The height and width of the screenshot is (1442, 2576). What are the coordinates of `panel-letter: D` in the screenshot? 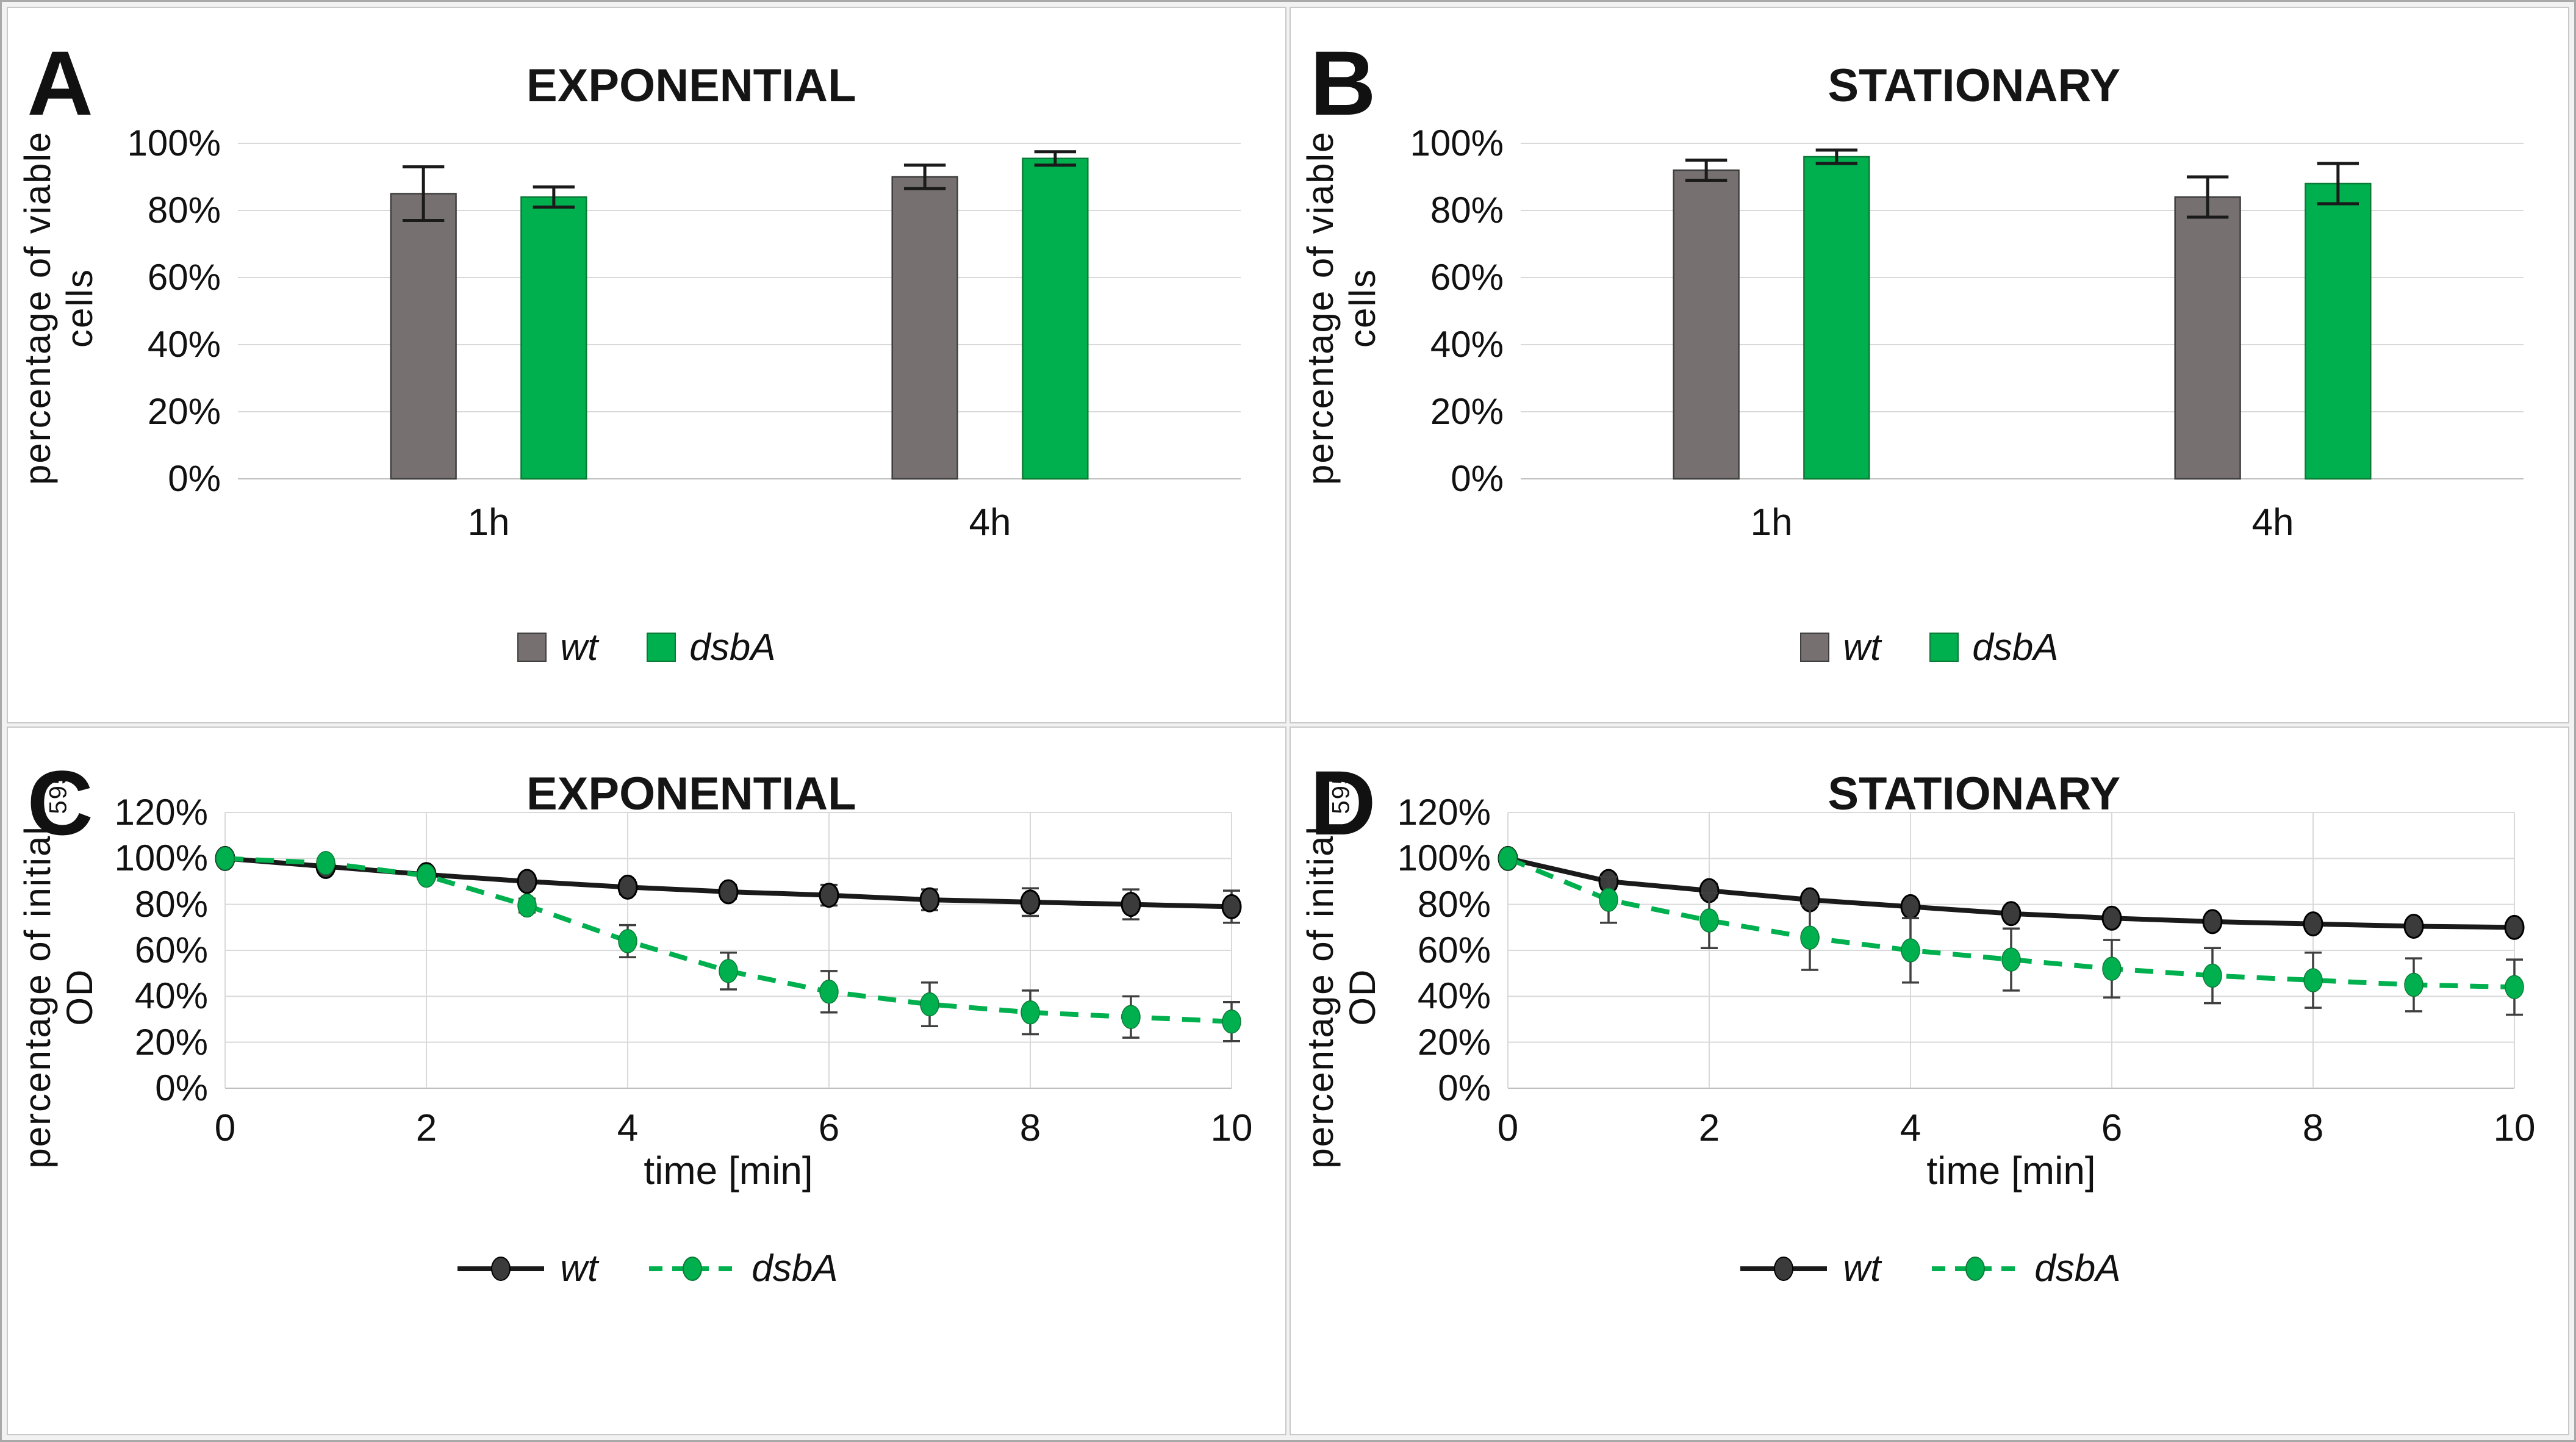 It's located at (1343, 803).